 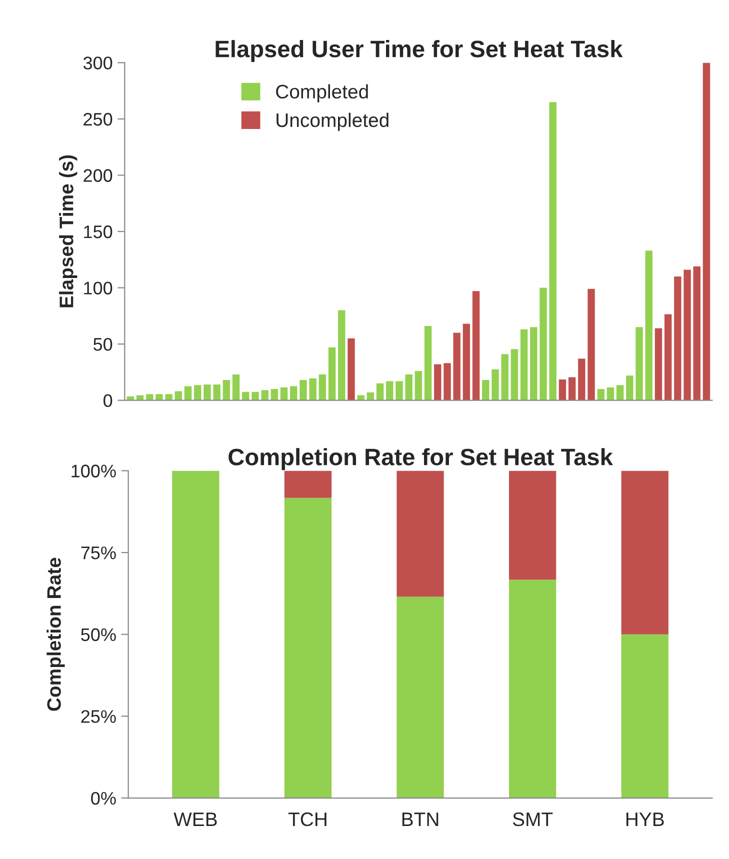 I want to click on legend-label: Completed, so click(x=322, y=93).